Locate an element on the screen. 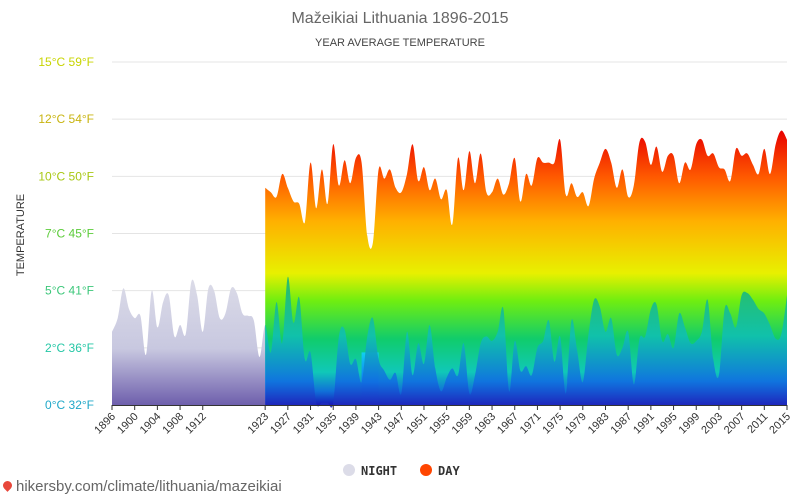 The image size is (800, 500). x-tick-label: 1975 is located at coordinates (553, 424).